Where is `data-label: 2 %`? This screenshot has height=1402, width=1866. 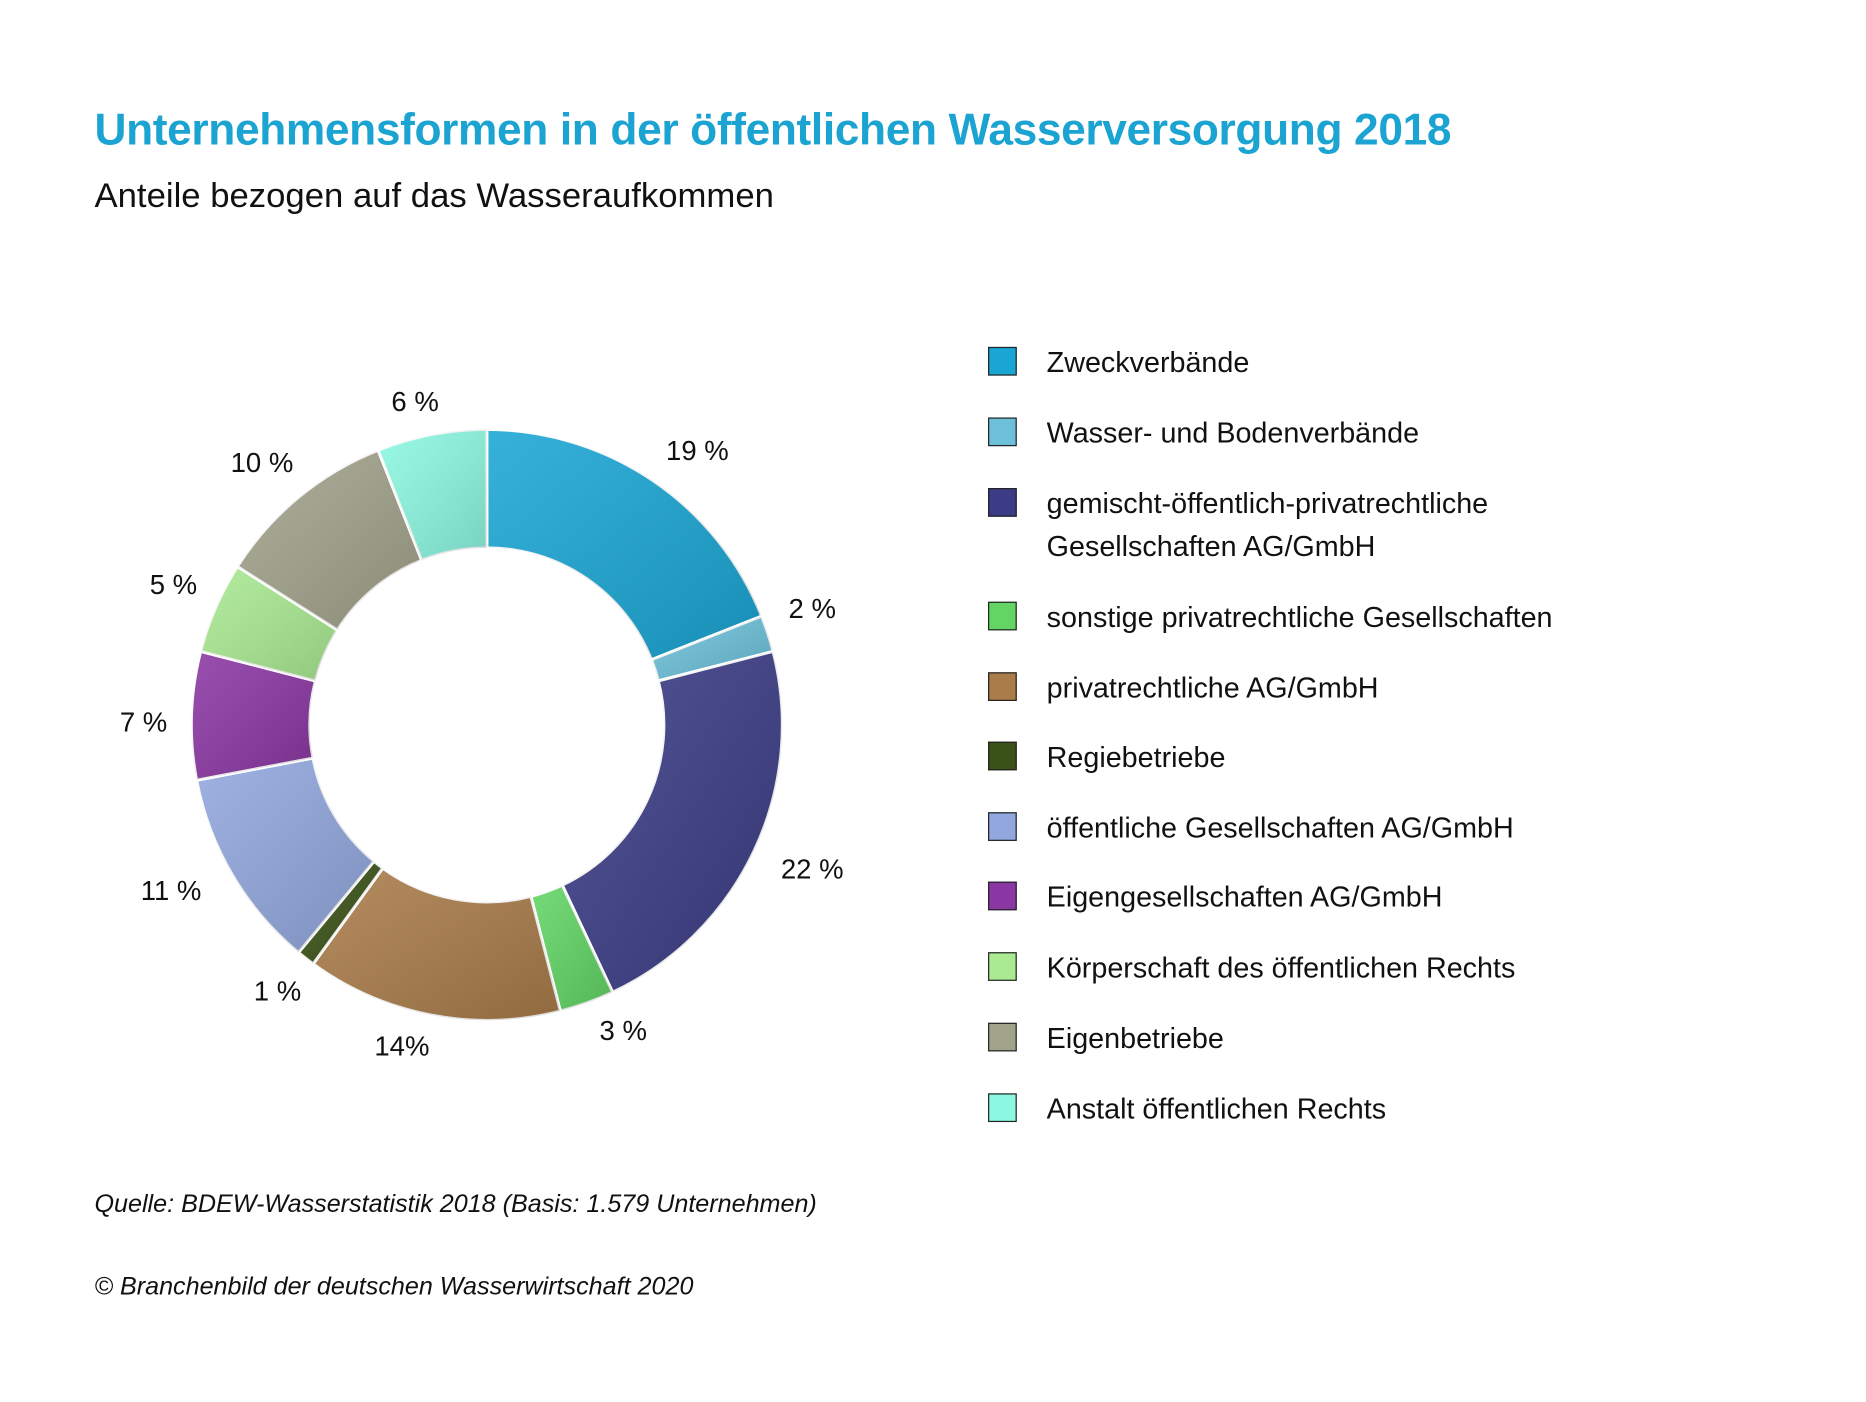
data-label: 2 % is located at coordinates (812, 608).